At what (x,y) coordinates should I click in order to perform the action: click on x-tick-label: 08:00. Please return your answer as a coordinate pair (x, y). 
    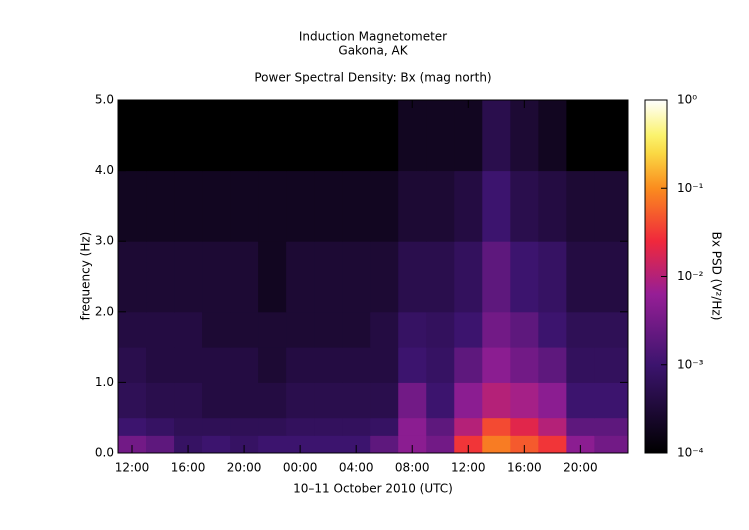
    Looking at the image, I should click on (412, 468).